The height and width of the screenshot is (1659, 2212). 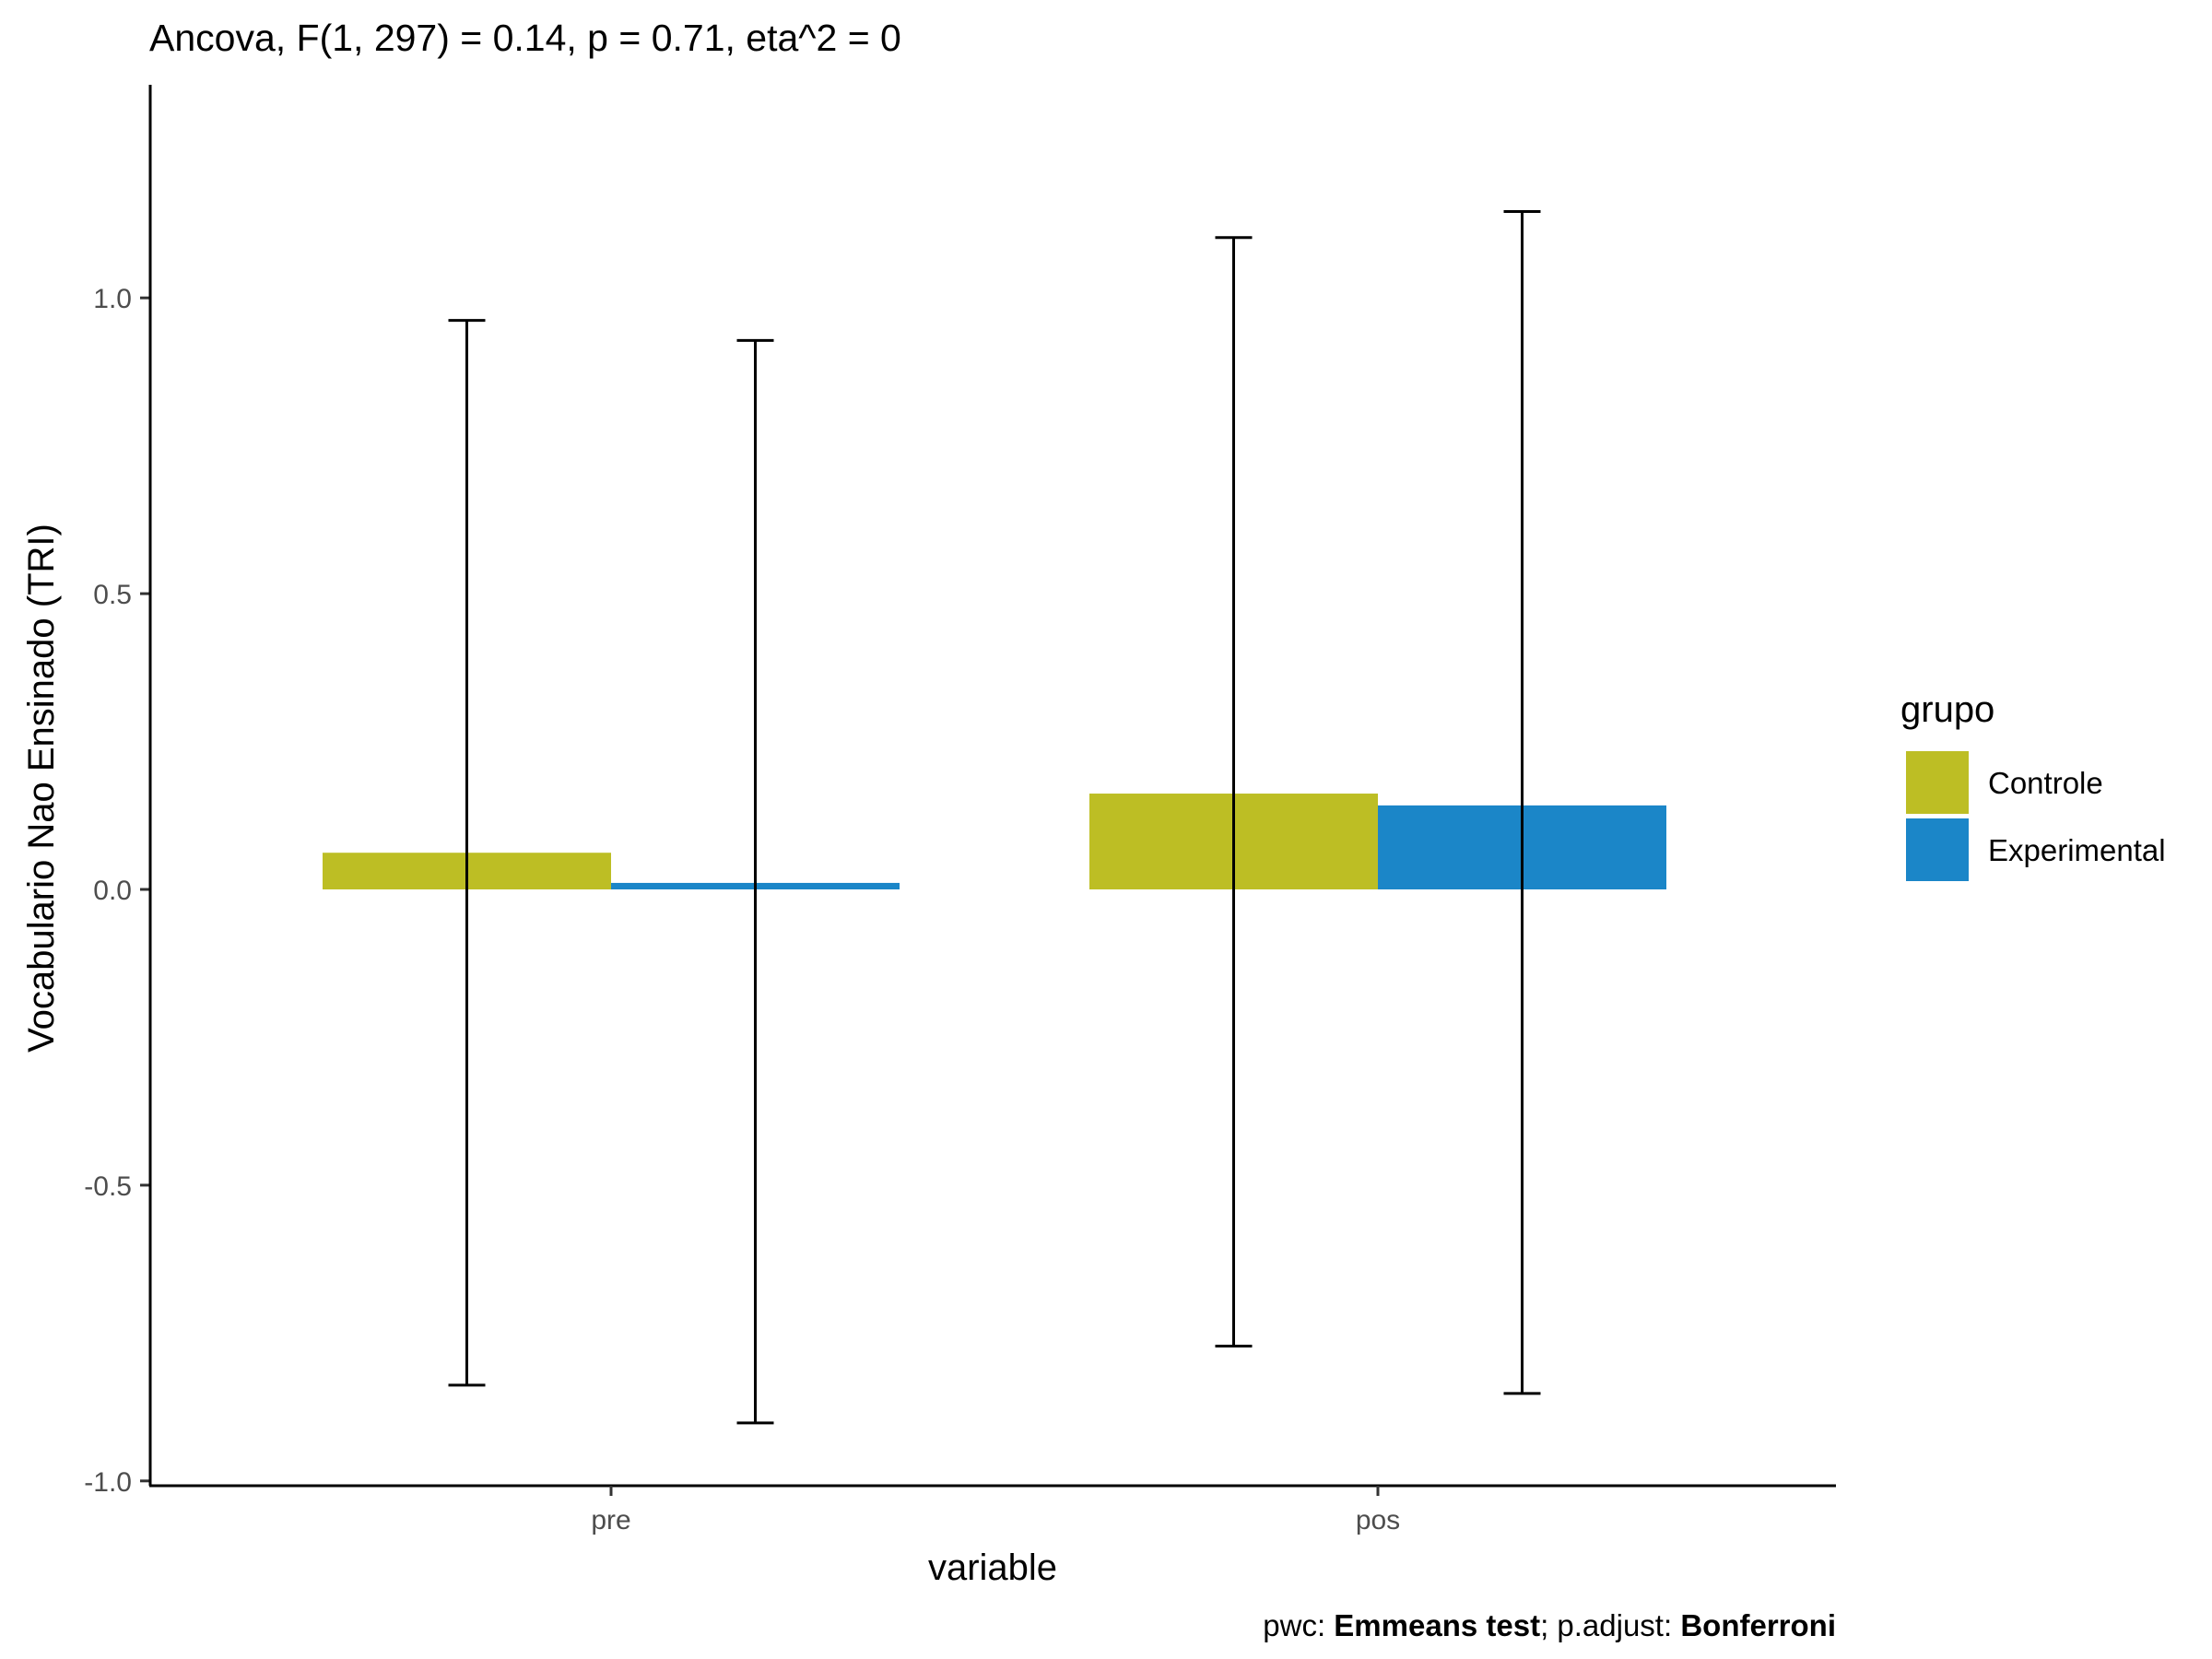 I want to click on x-axis-title: variable, so click(x=992, y=1567).